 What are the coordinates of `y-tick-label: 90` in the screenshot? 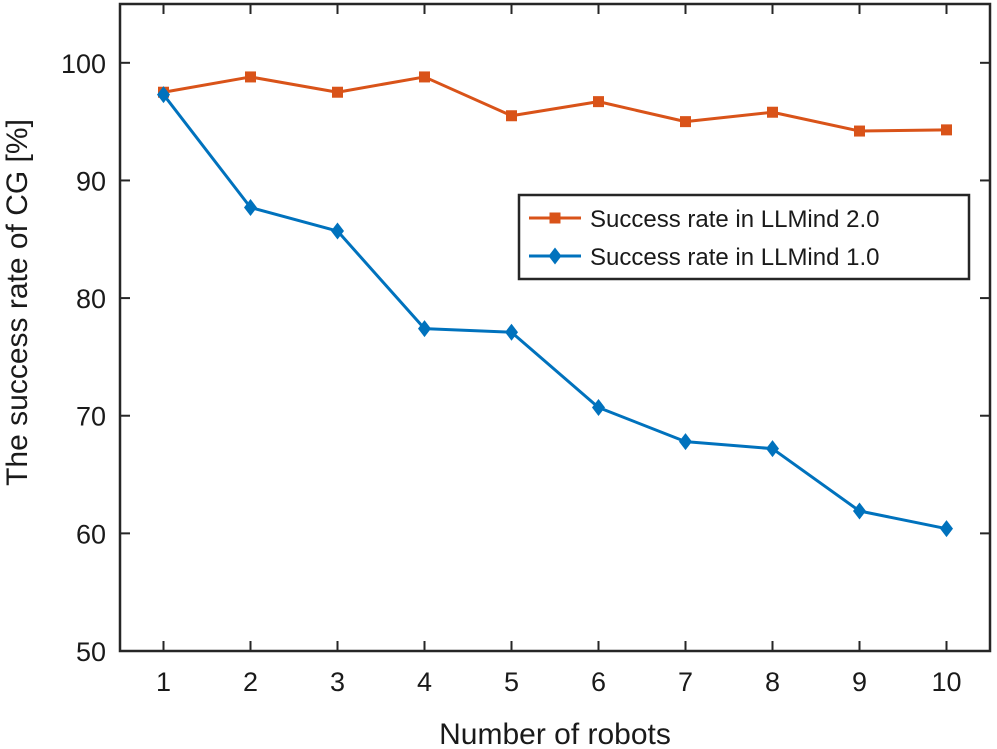 It's located at (91, 181).